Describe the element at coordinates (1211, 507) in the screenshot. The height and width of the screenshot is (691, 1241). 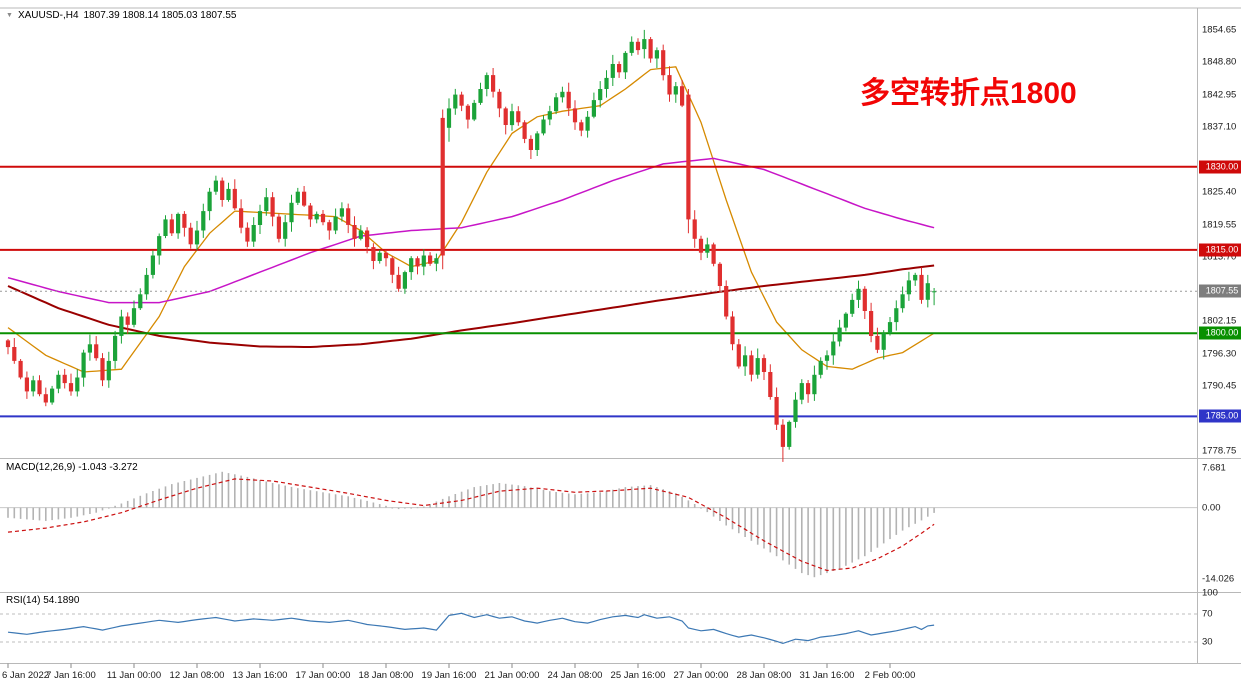
I see `indicator-axis-label: 0.00` at that location.